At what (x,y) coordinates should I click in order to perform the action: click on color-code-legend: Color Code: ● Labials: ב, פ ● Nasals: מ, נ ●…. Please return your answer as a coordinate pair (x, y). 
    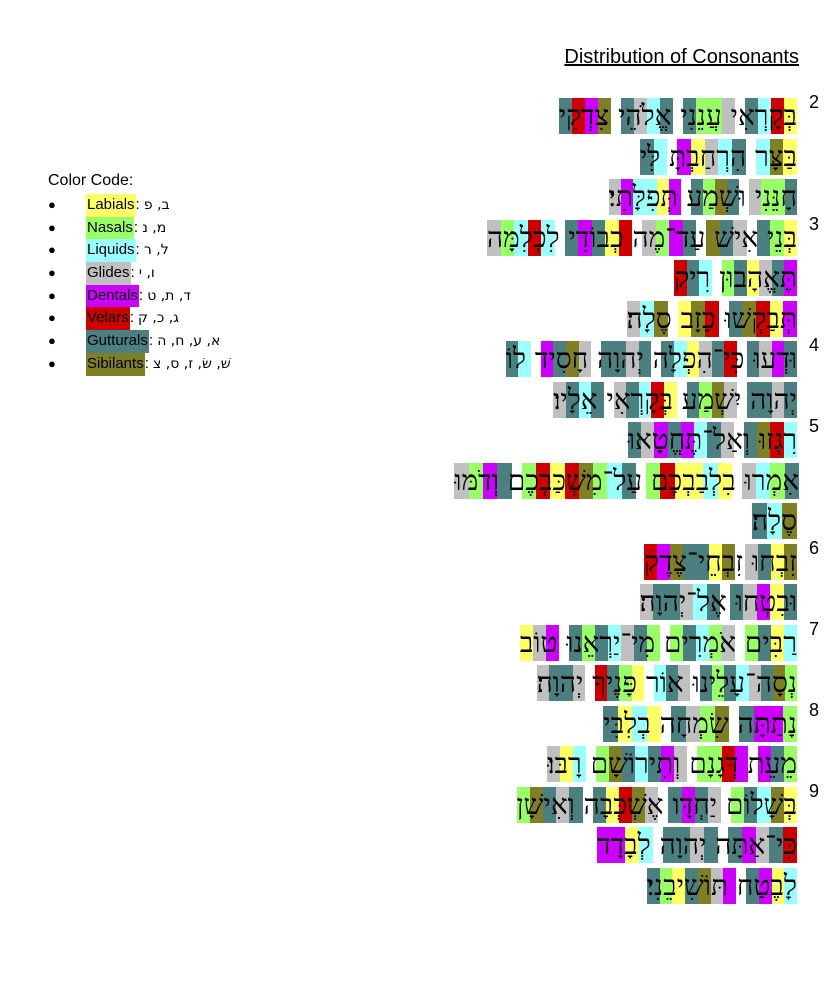
    Looking at the image, I should click on (139, 274).